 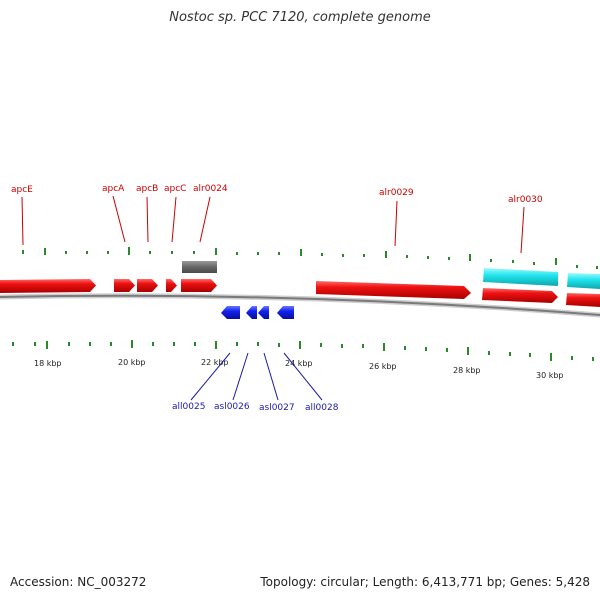 I want to click on gene-all0025, so click(x=230, y=312).